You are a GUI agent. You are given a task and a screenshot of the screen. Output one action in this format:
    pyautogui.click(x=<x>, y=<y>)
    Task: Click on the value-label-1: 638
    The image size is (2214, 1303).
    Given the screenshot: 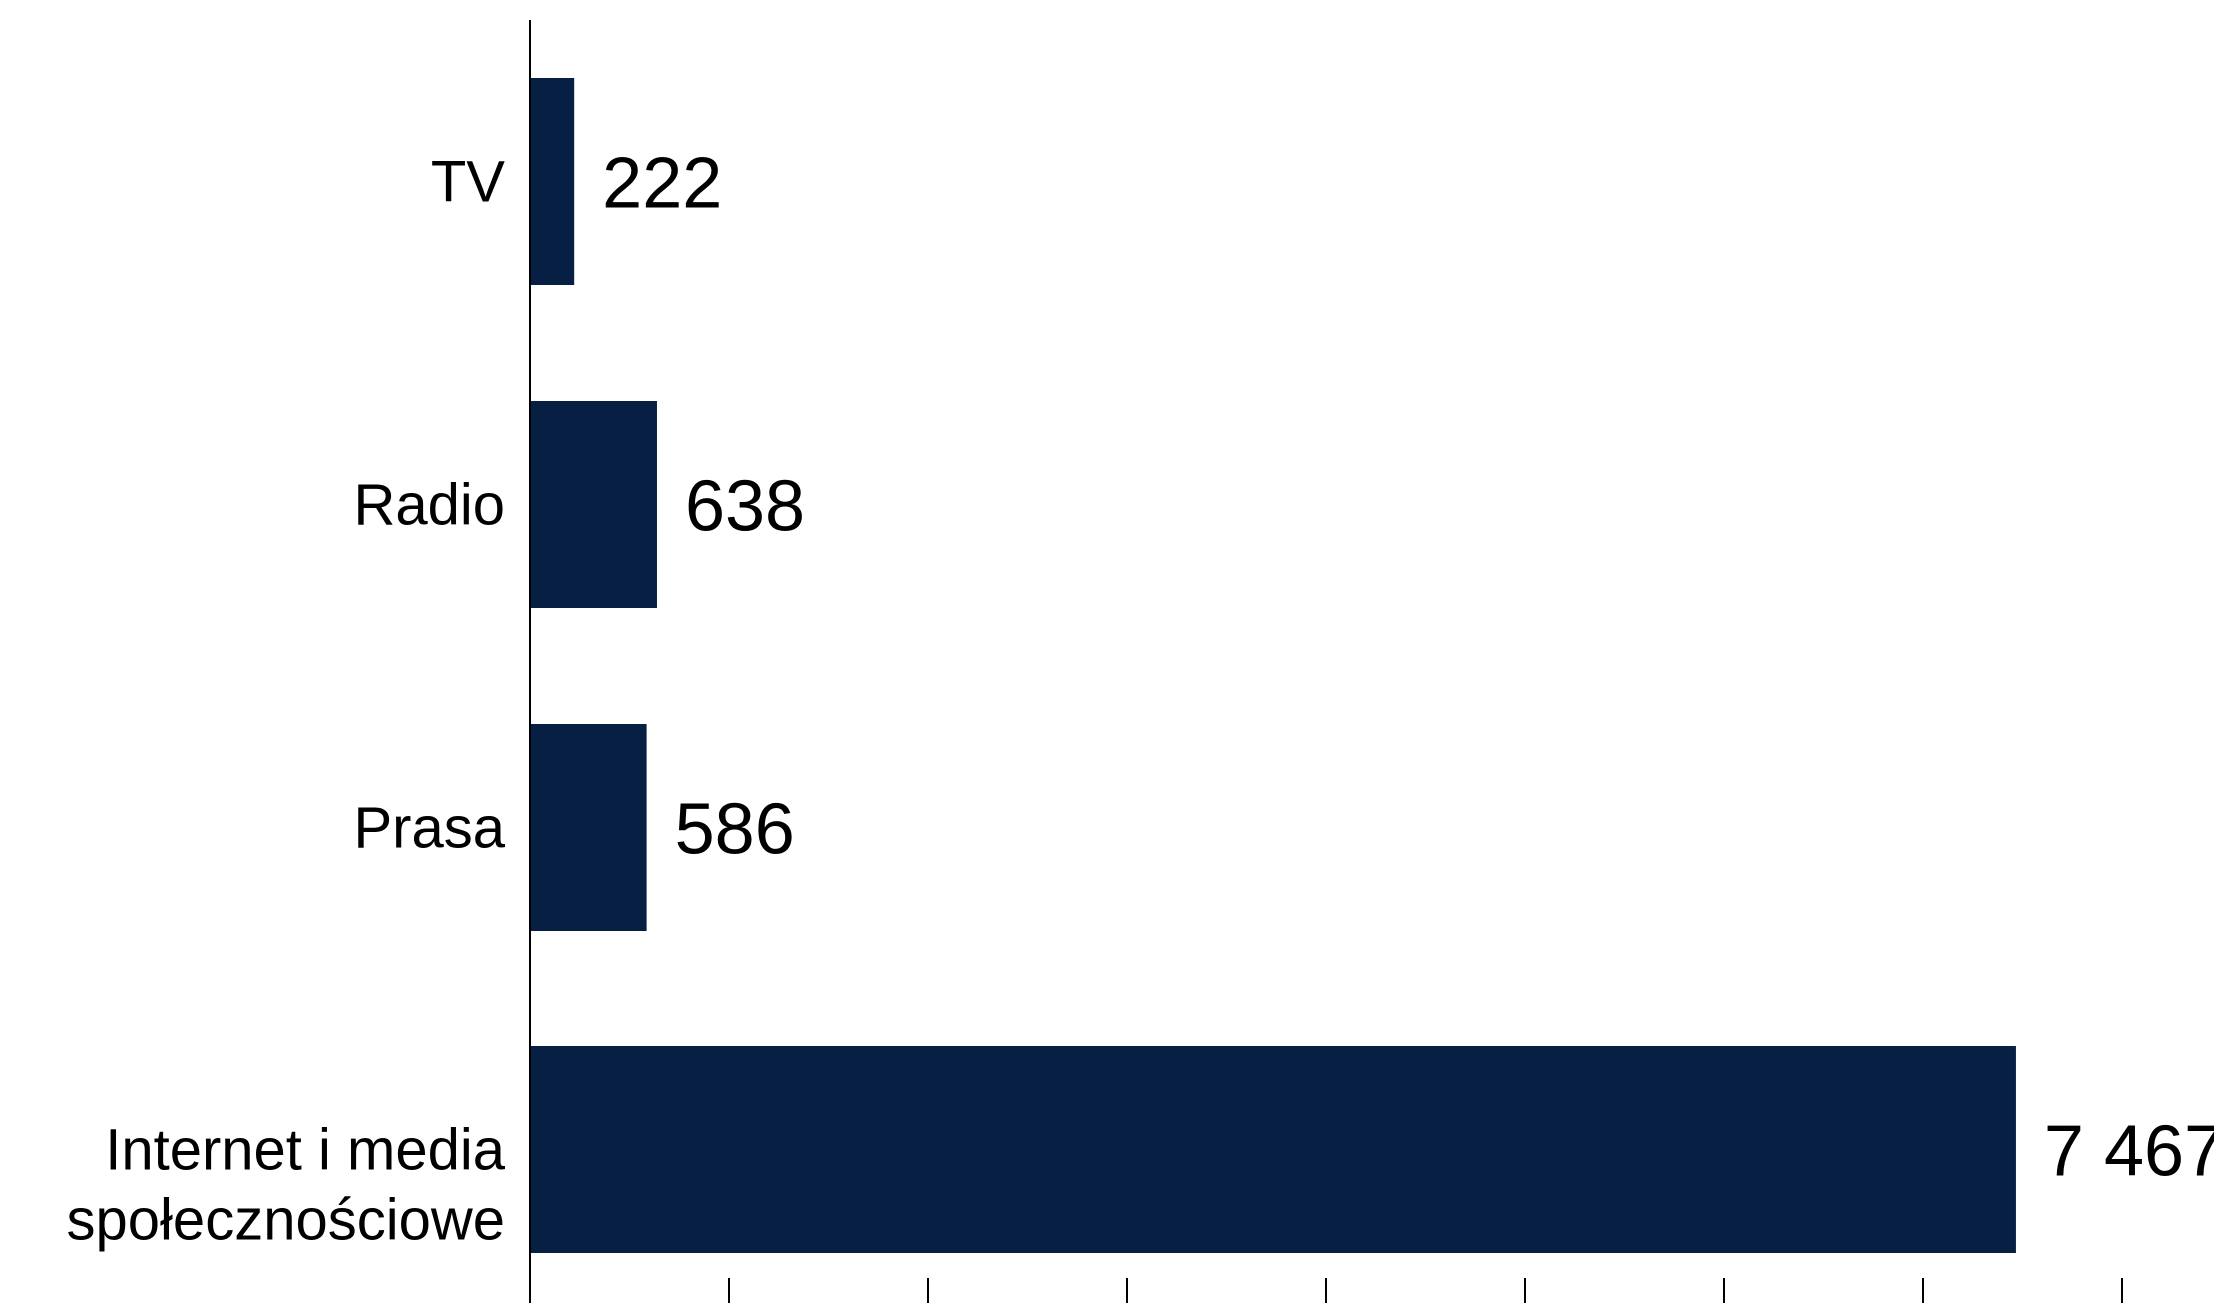 What is the action you would take?
    pyautogui.click(x=745, y=507)
    